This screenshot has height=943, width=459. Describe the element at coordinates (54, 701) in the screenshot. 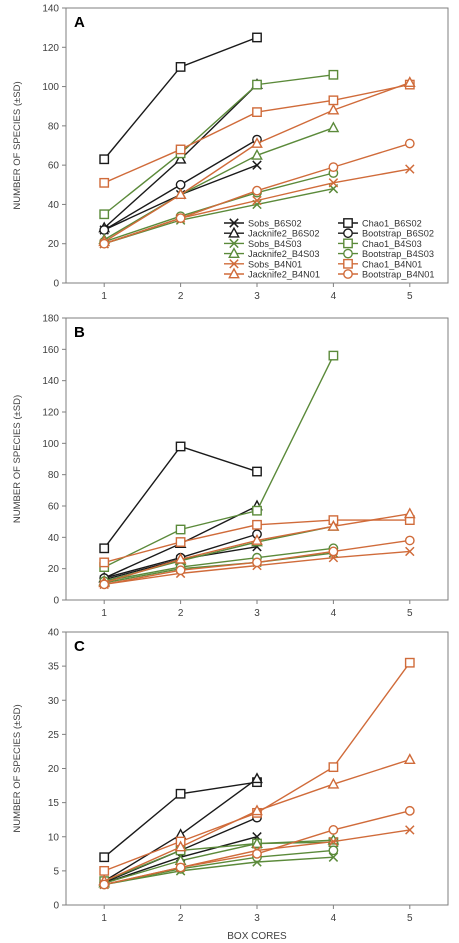

I see `y-tick-label: 30` at that location.